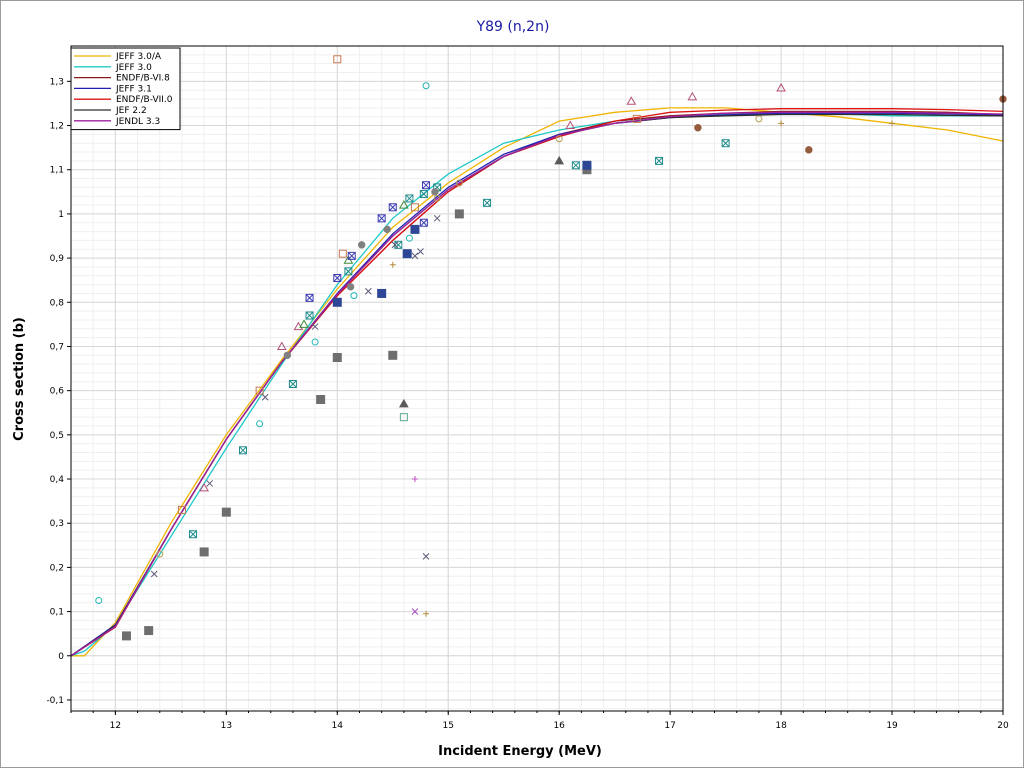 The height and width of the screenshot is (768, 1024). I want to click on y-tick-label: 1, so click(61, 215).